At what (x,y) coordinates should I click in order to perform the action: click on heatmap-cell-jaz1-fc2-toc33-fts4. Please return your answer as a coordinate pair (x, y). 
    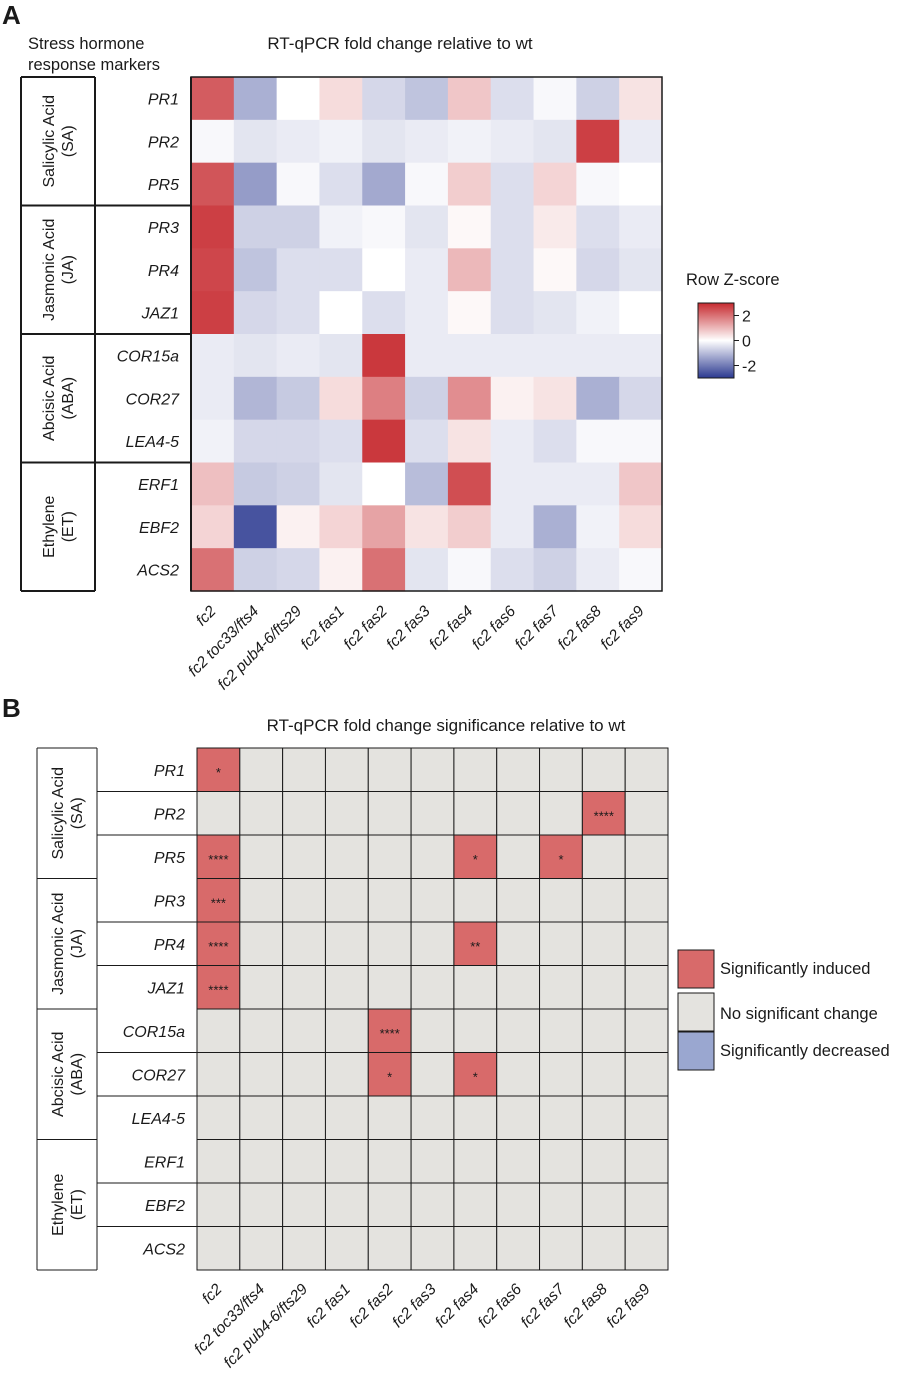
    Looking at the image, I should click on (255, 313).